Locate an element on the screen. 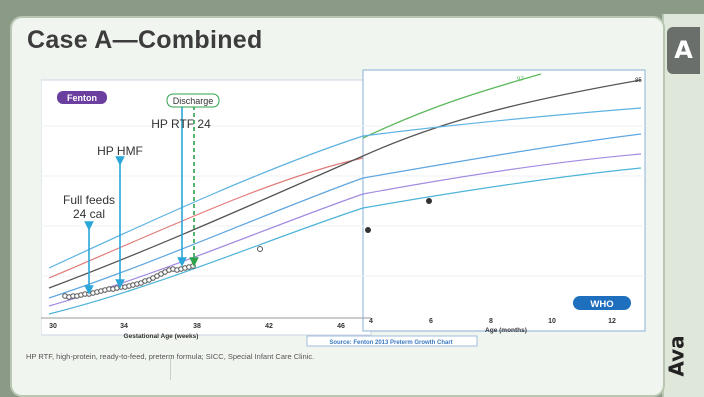 The image size is (704, 397). who-p85-label: 85 is located at coordinates (638, 81).